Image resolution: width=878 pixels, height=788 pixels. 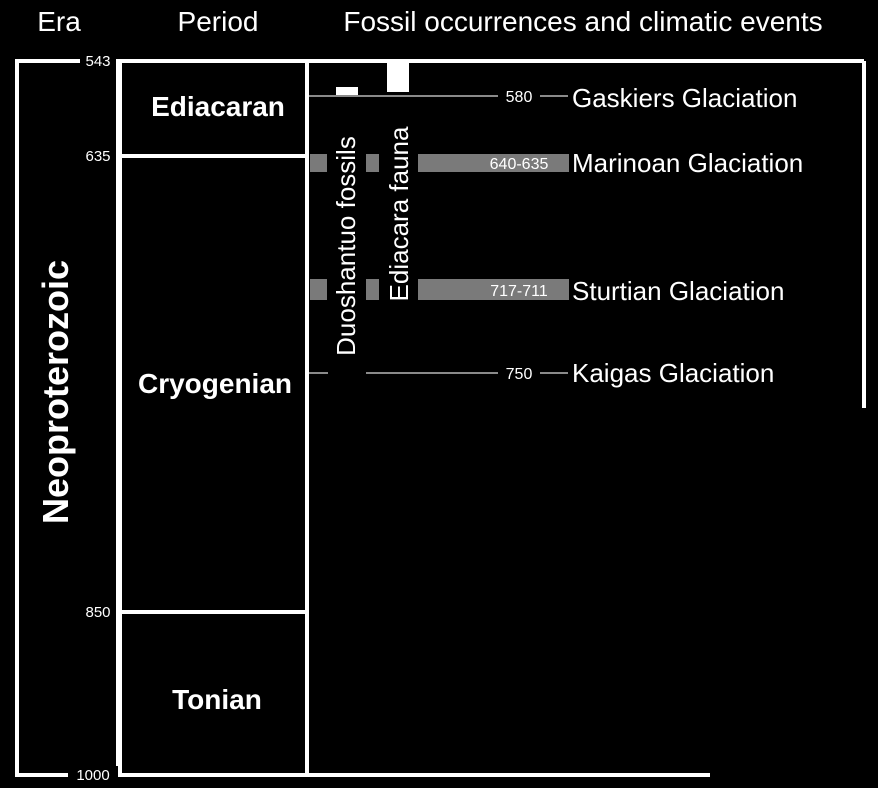 I want to click on era-label: Neoproterozoic, so click(x=55, y=392).